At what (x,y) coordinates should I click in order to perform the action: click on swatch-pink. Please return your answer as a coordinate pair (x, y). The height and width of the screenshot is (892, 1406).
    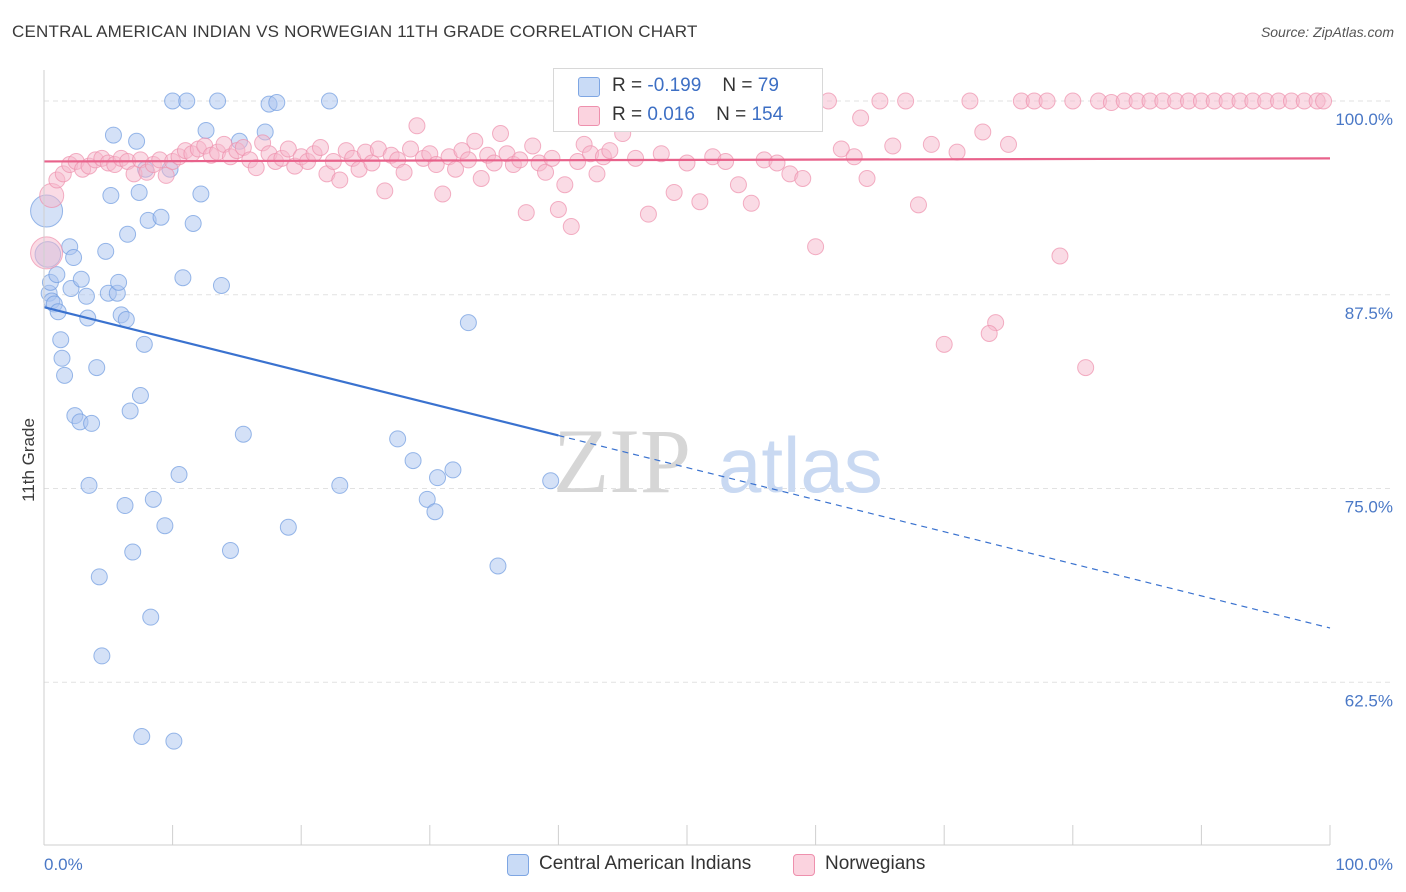
    Looking at the image, I should click on (589, 116).